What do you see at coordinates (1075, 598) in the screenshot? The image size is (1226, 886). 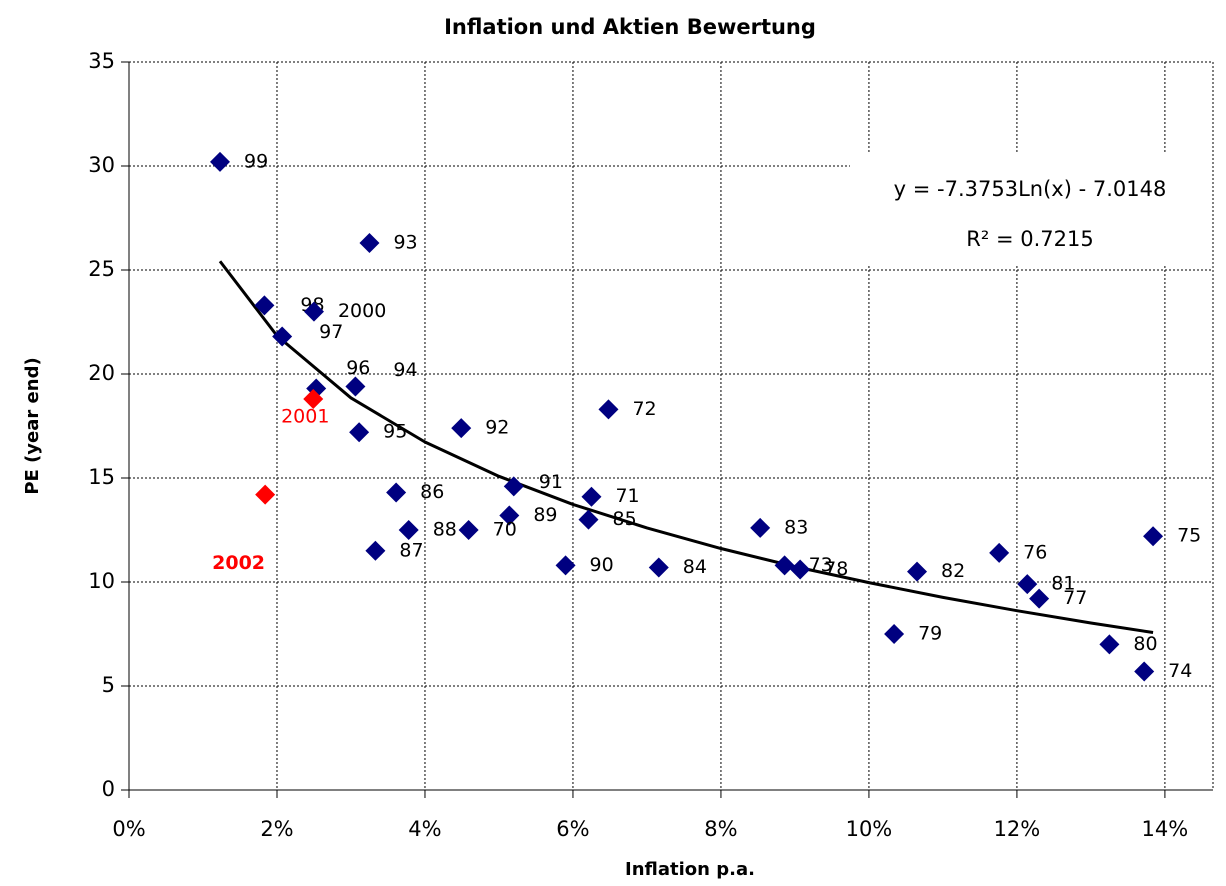 I see `point-label: 77` at bounding box center [1075, 598].